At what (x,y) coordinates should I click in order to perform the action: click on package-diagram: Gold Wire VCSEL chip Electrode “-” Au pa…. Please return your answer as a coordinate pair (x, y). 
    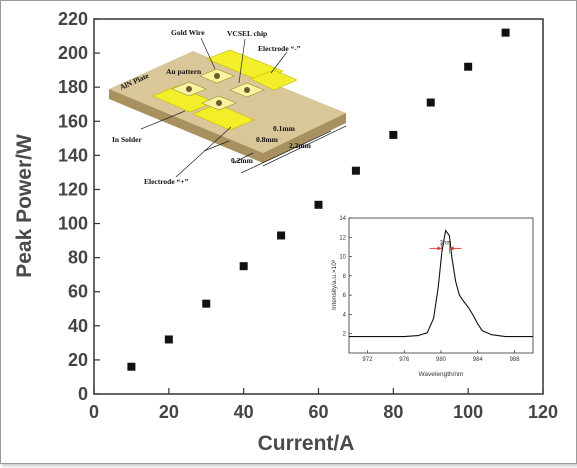
    Looking at the image, I should click on (228, 107).